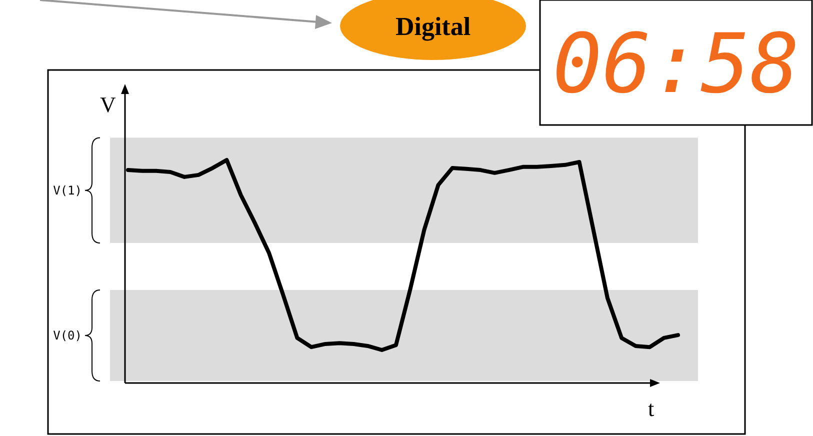  I want to click on band-label: V(0), so click(67, 335).